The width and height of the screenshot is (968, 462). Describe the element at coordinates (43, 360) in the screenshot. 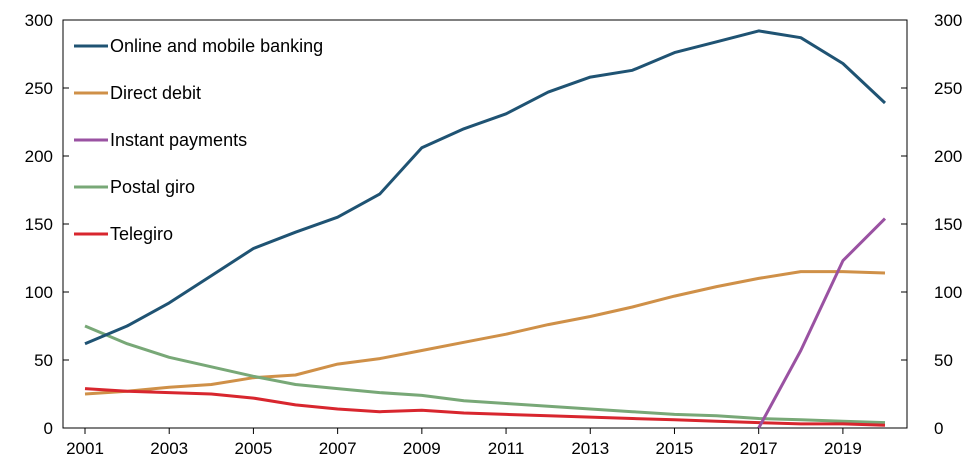

I see `y-tick-label-left: 50` at that location.